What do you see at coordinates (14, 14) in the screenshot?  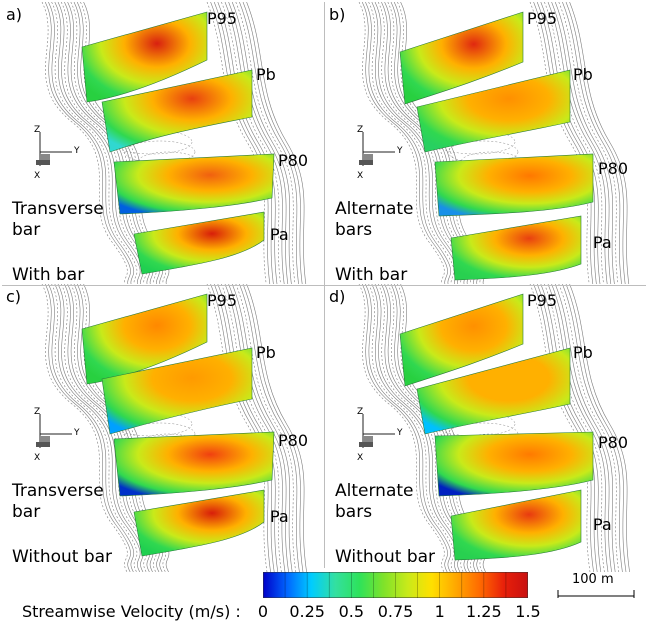 I see `panel-letter: a)` at bounding box center [14, 14].